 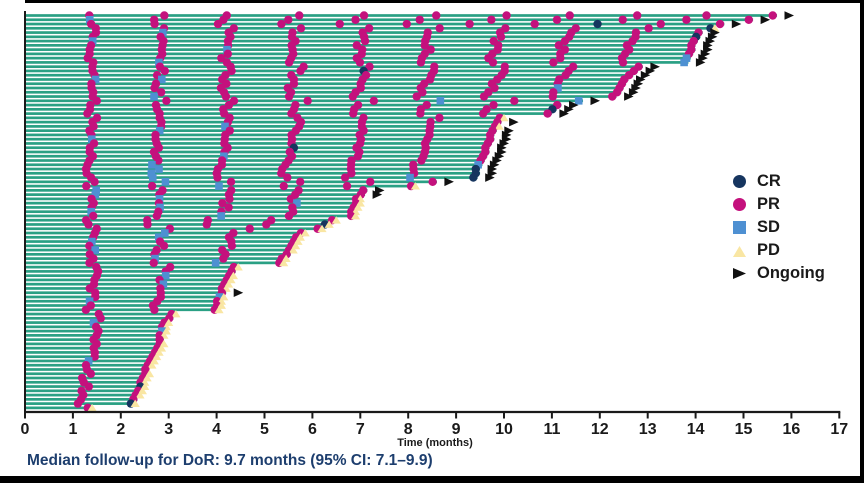 I want to click on ongoing-arrow-legend-icon, so click(x=739, y=273).